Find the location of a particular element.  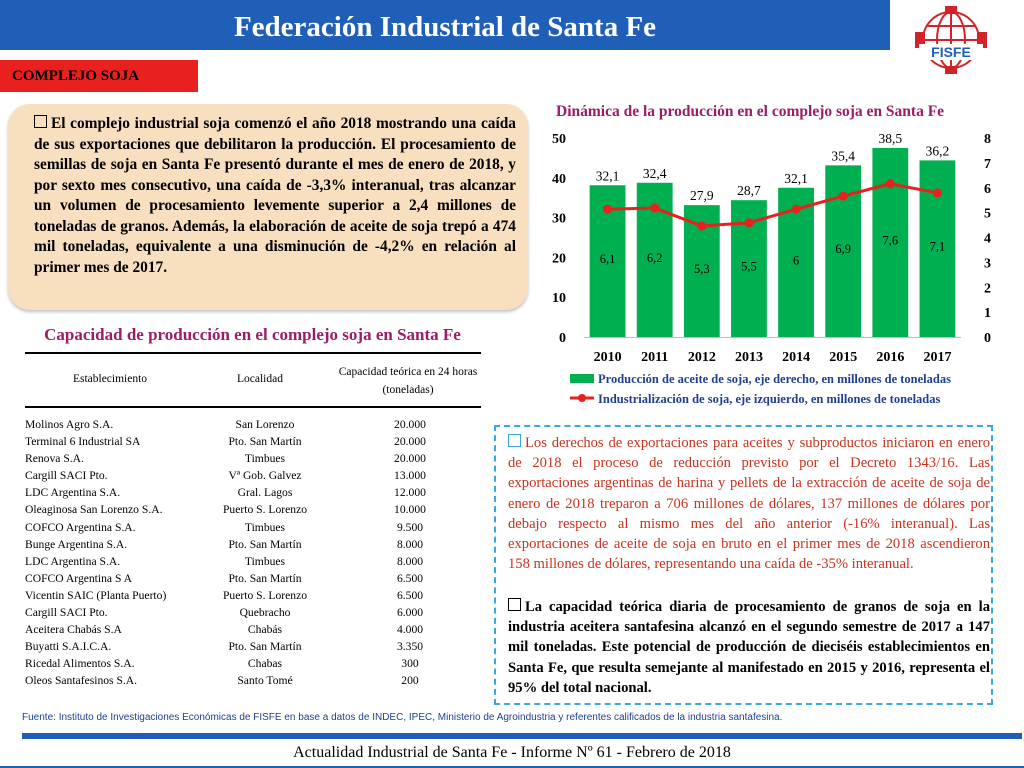

bar-data-label: 7,6 is located at coordinates (891, 240).